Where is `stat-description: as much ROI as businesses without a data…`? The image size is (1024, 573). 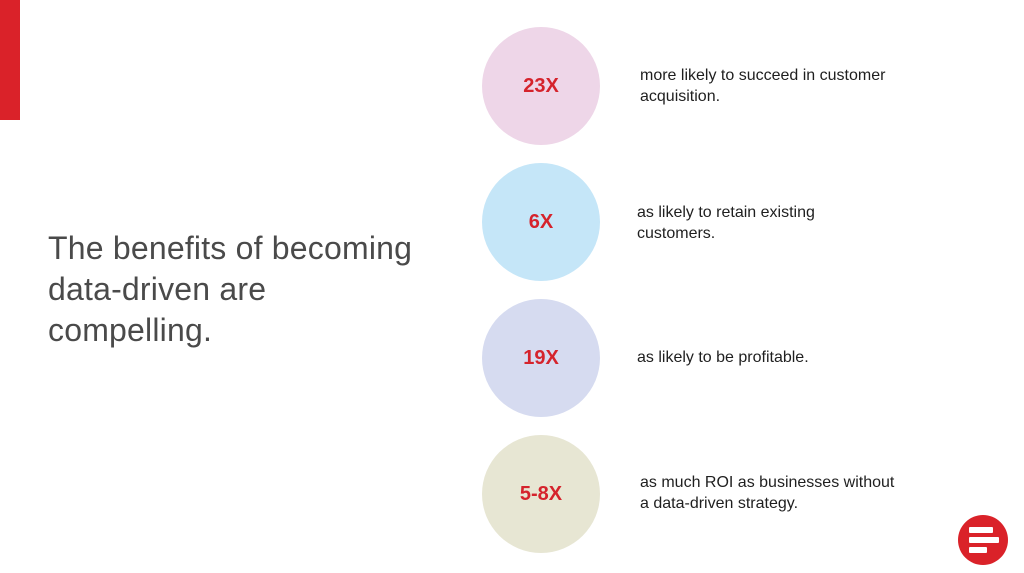 stat-description: as much ROI as businesses without a data… is located at coordinates (767, 493).